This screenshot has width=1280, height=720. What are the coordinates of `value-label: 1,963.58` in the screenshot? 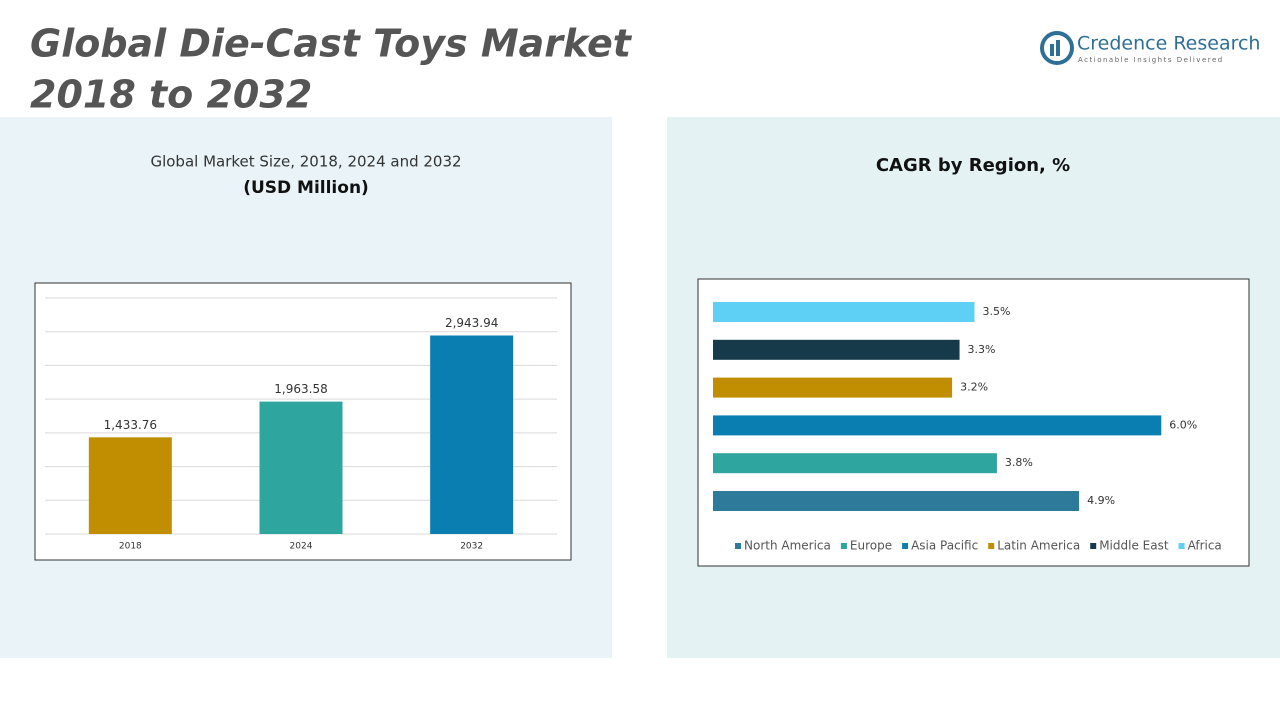 It's located at (300, 389).